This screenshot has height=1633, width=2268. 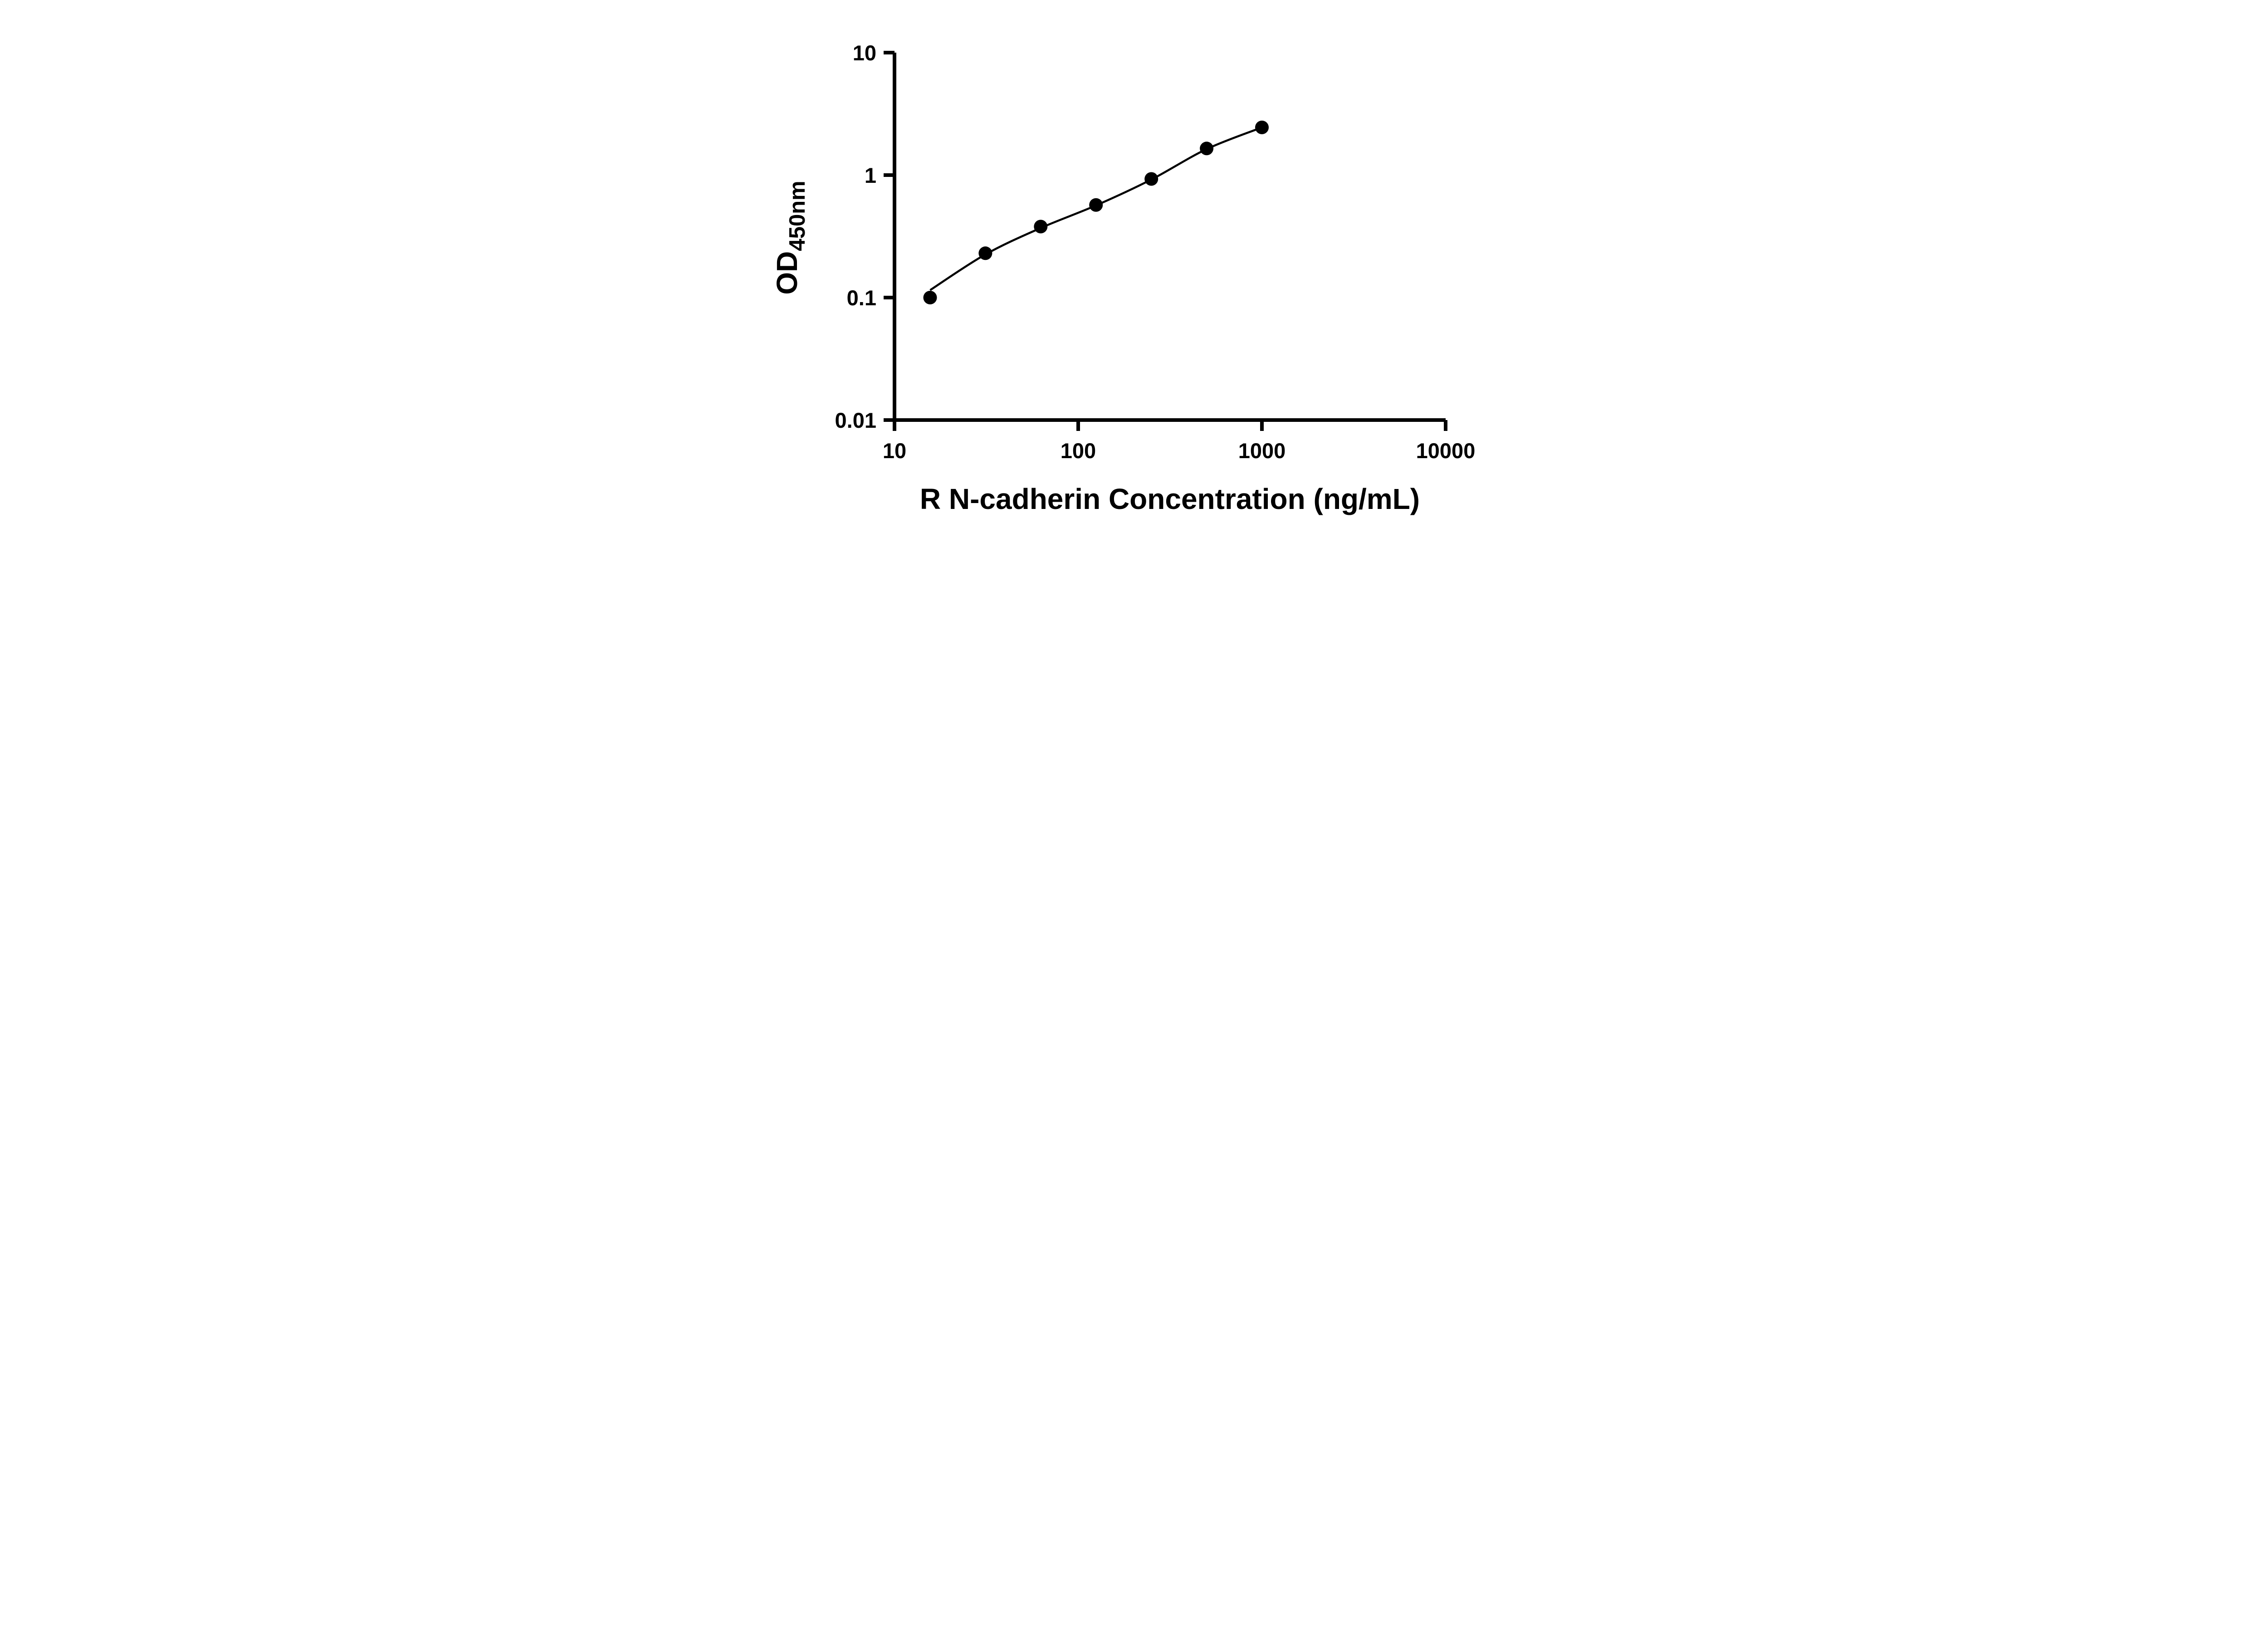 I want to click on x-axis-title: R N-cadherin Concentration (ng/mL), so click(x=1170, y=499).